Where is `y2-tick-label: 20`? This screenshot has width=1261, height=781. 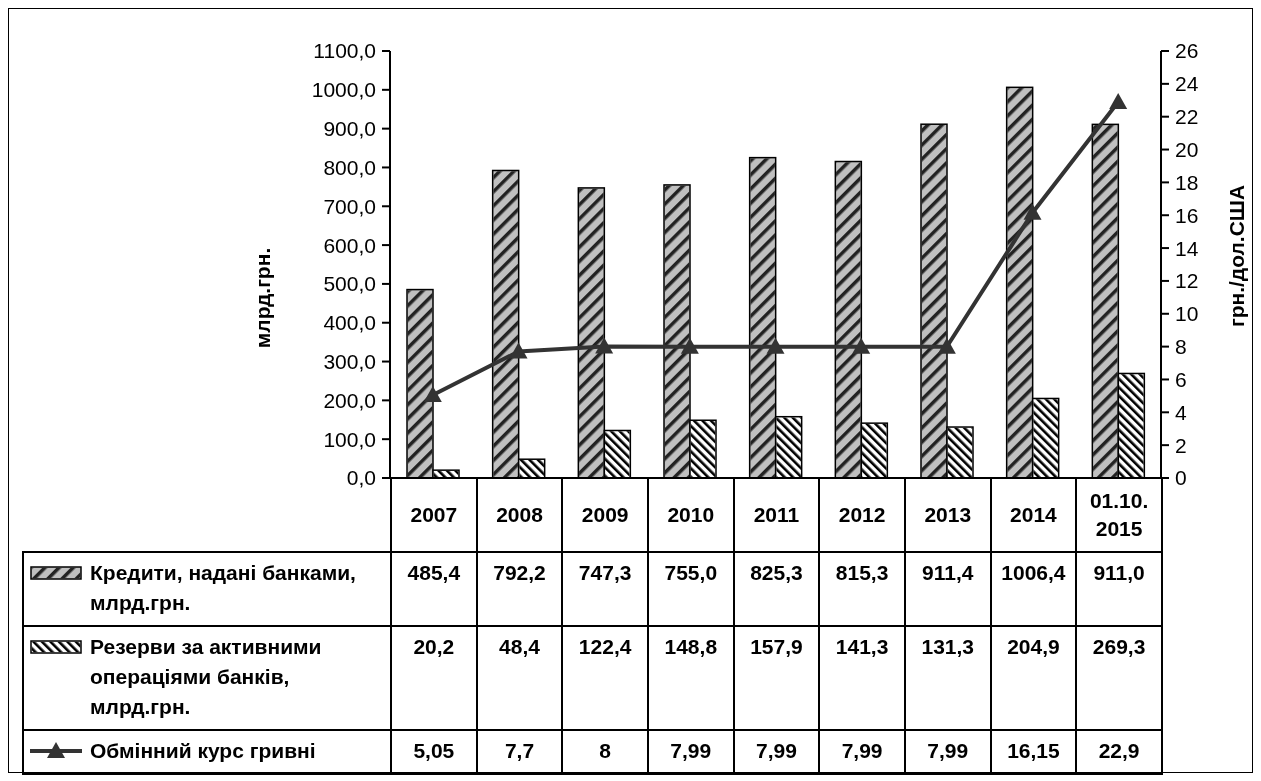
y2-tick-label: 20 is located at coordinates (1187, 149).